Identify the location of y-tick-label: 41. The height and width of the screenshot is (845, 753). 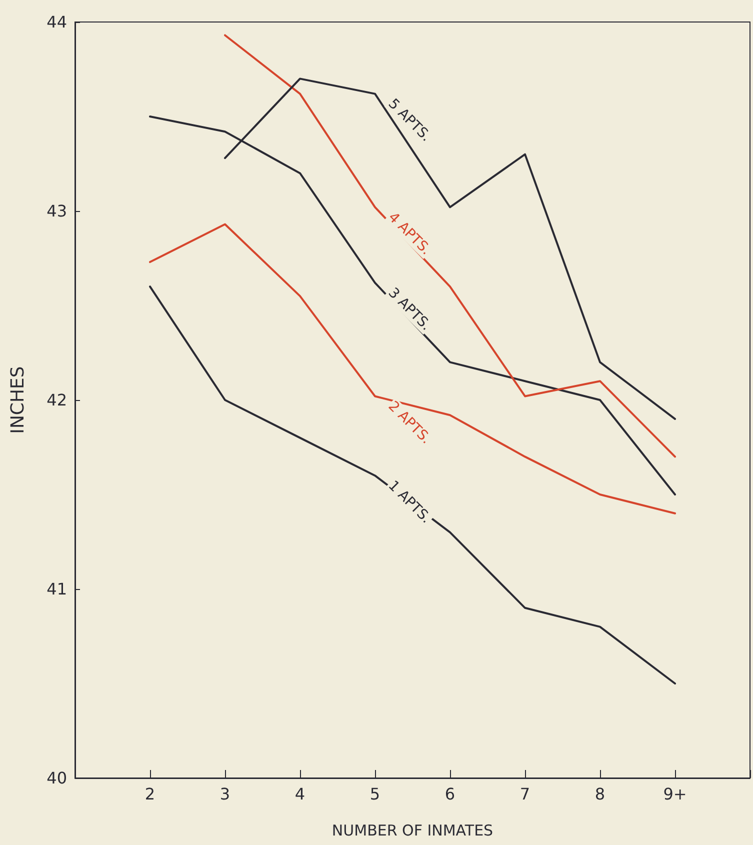
(56, 589).